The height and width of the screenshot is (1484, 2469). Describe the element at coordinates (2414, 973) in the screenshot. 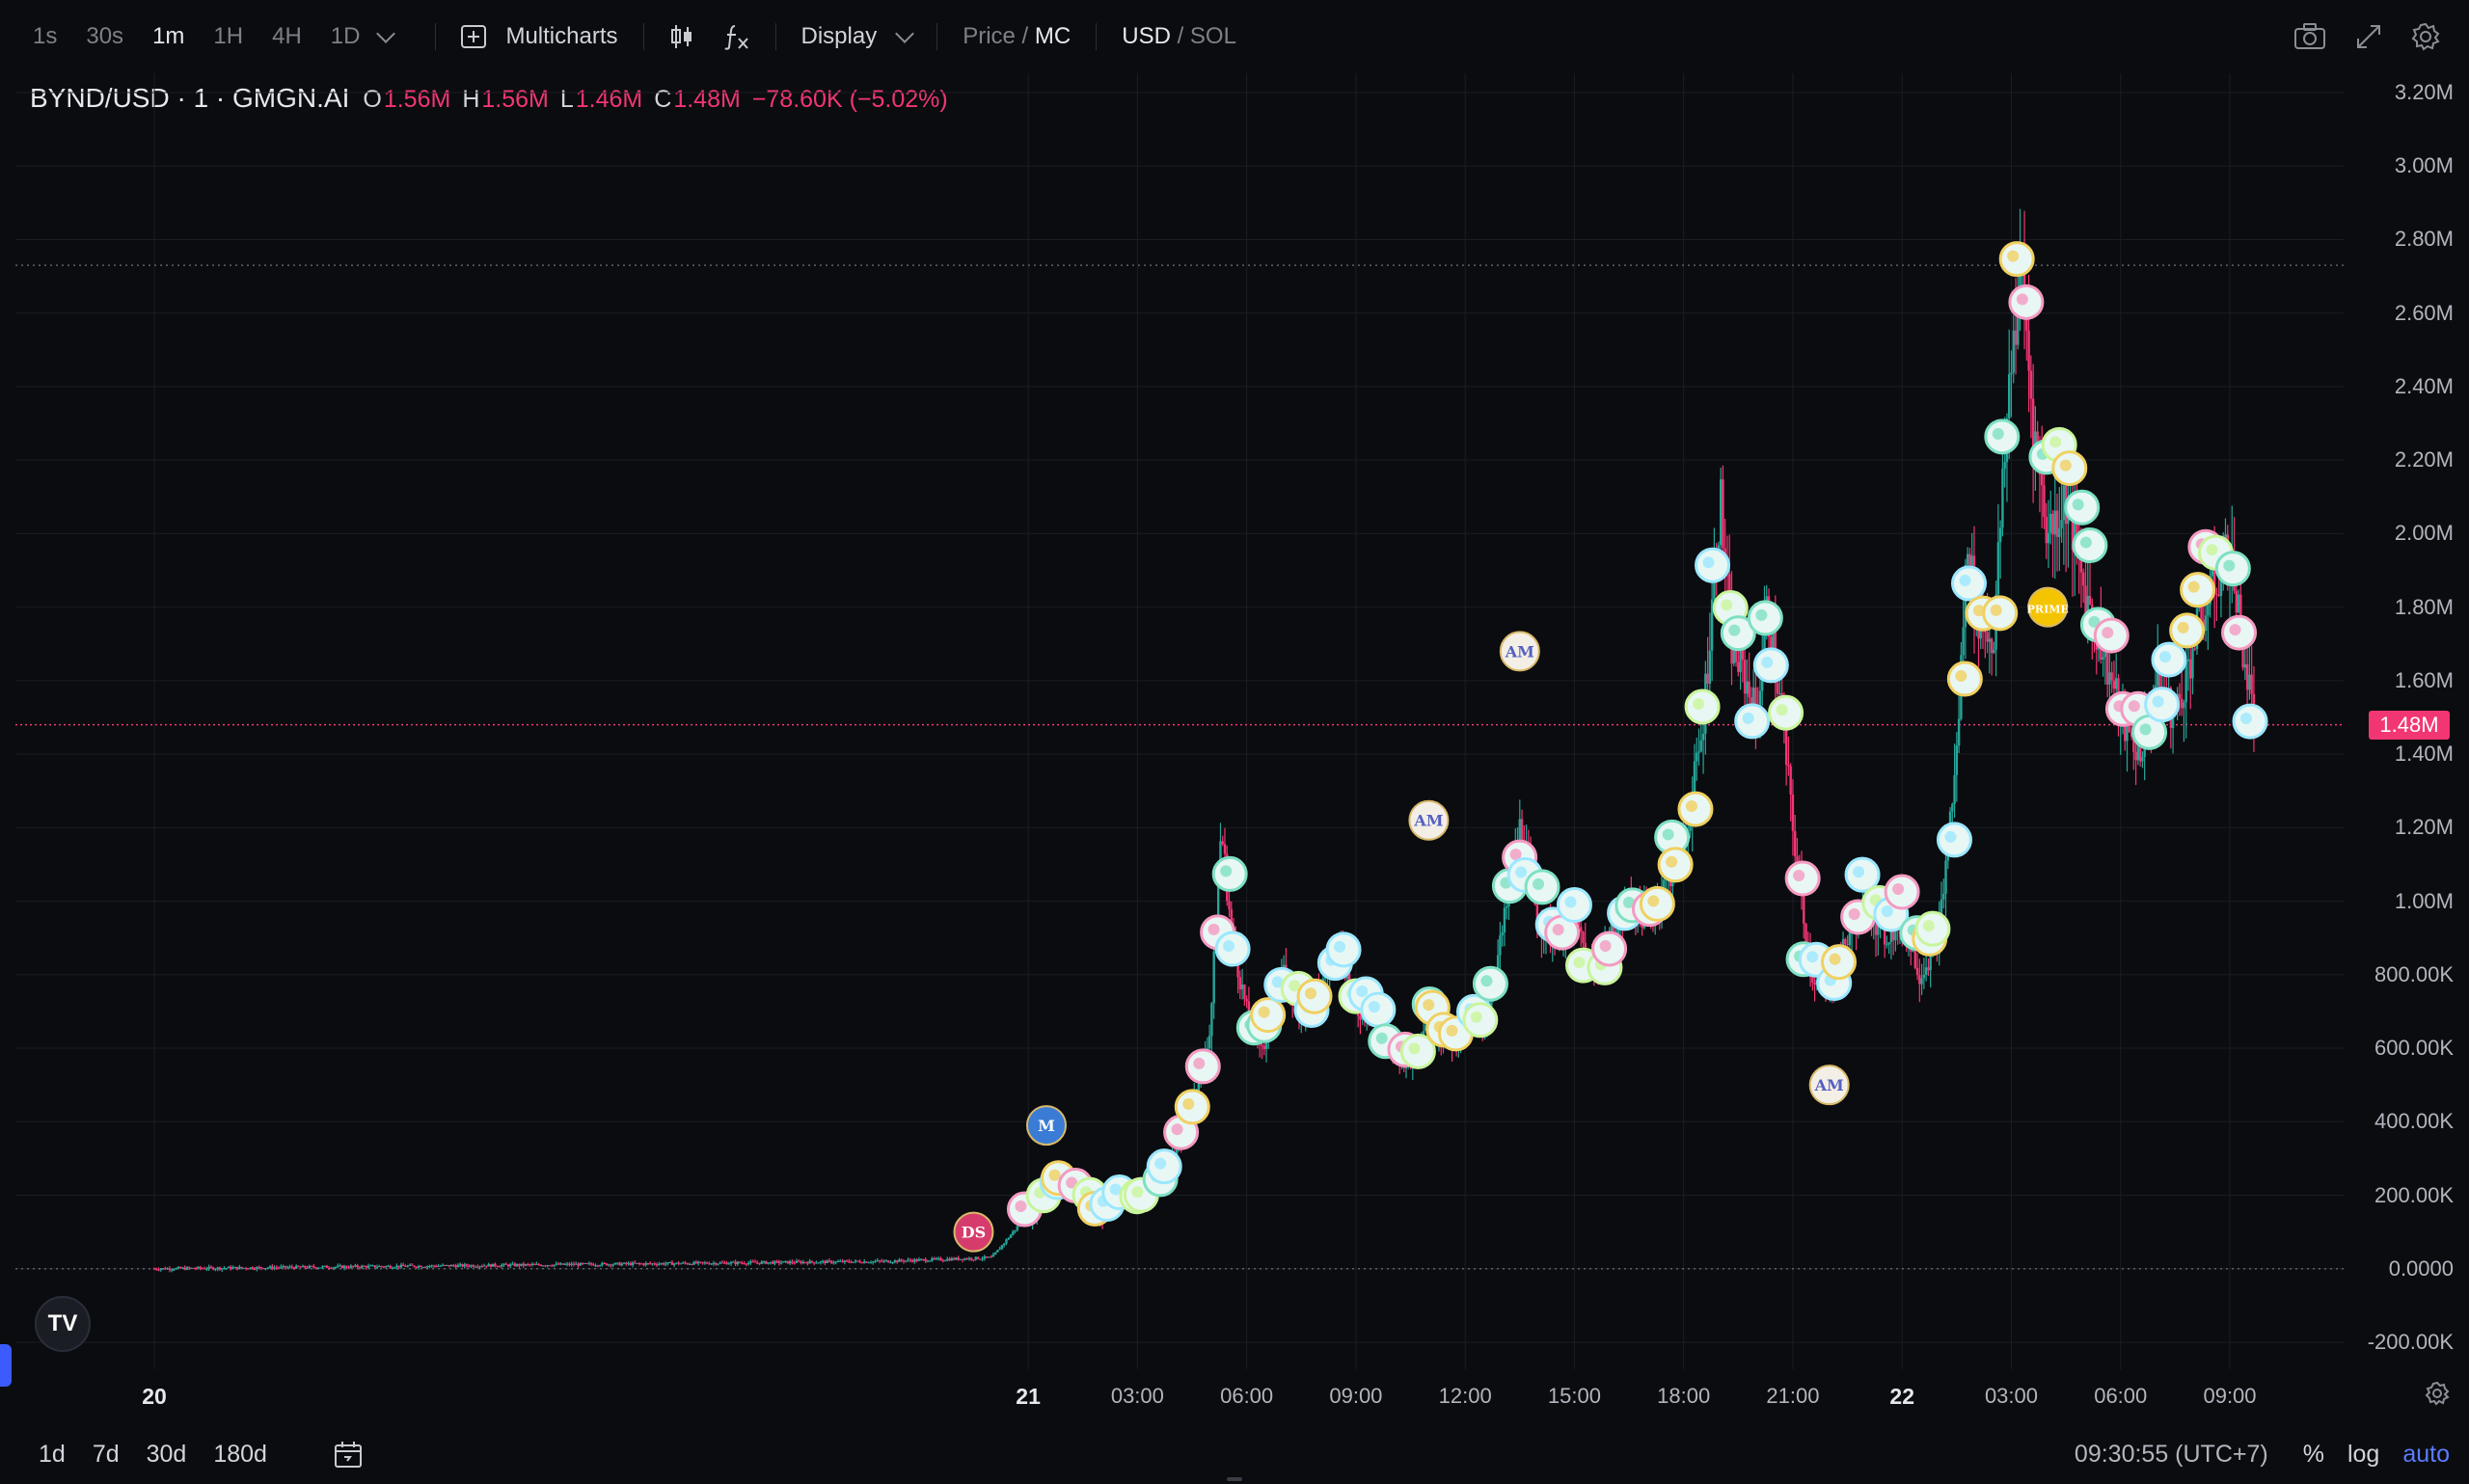

I see `y-axis-tick-label: 800.00K` at that location.